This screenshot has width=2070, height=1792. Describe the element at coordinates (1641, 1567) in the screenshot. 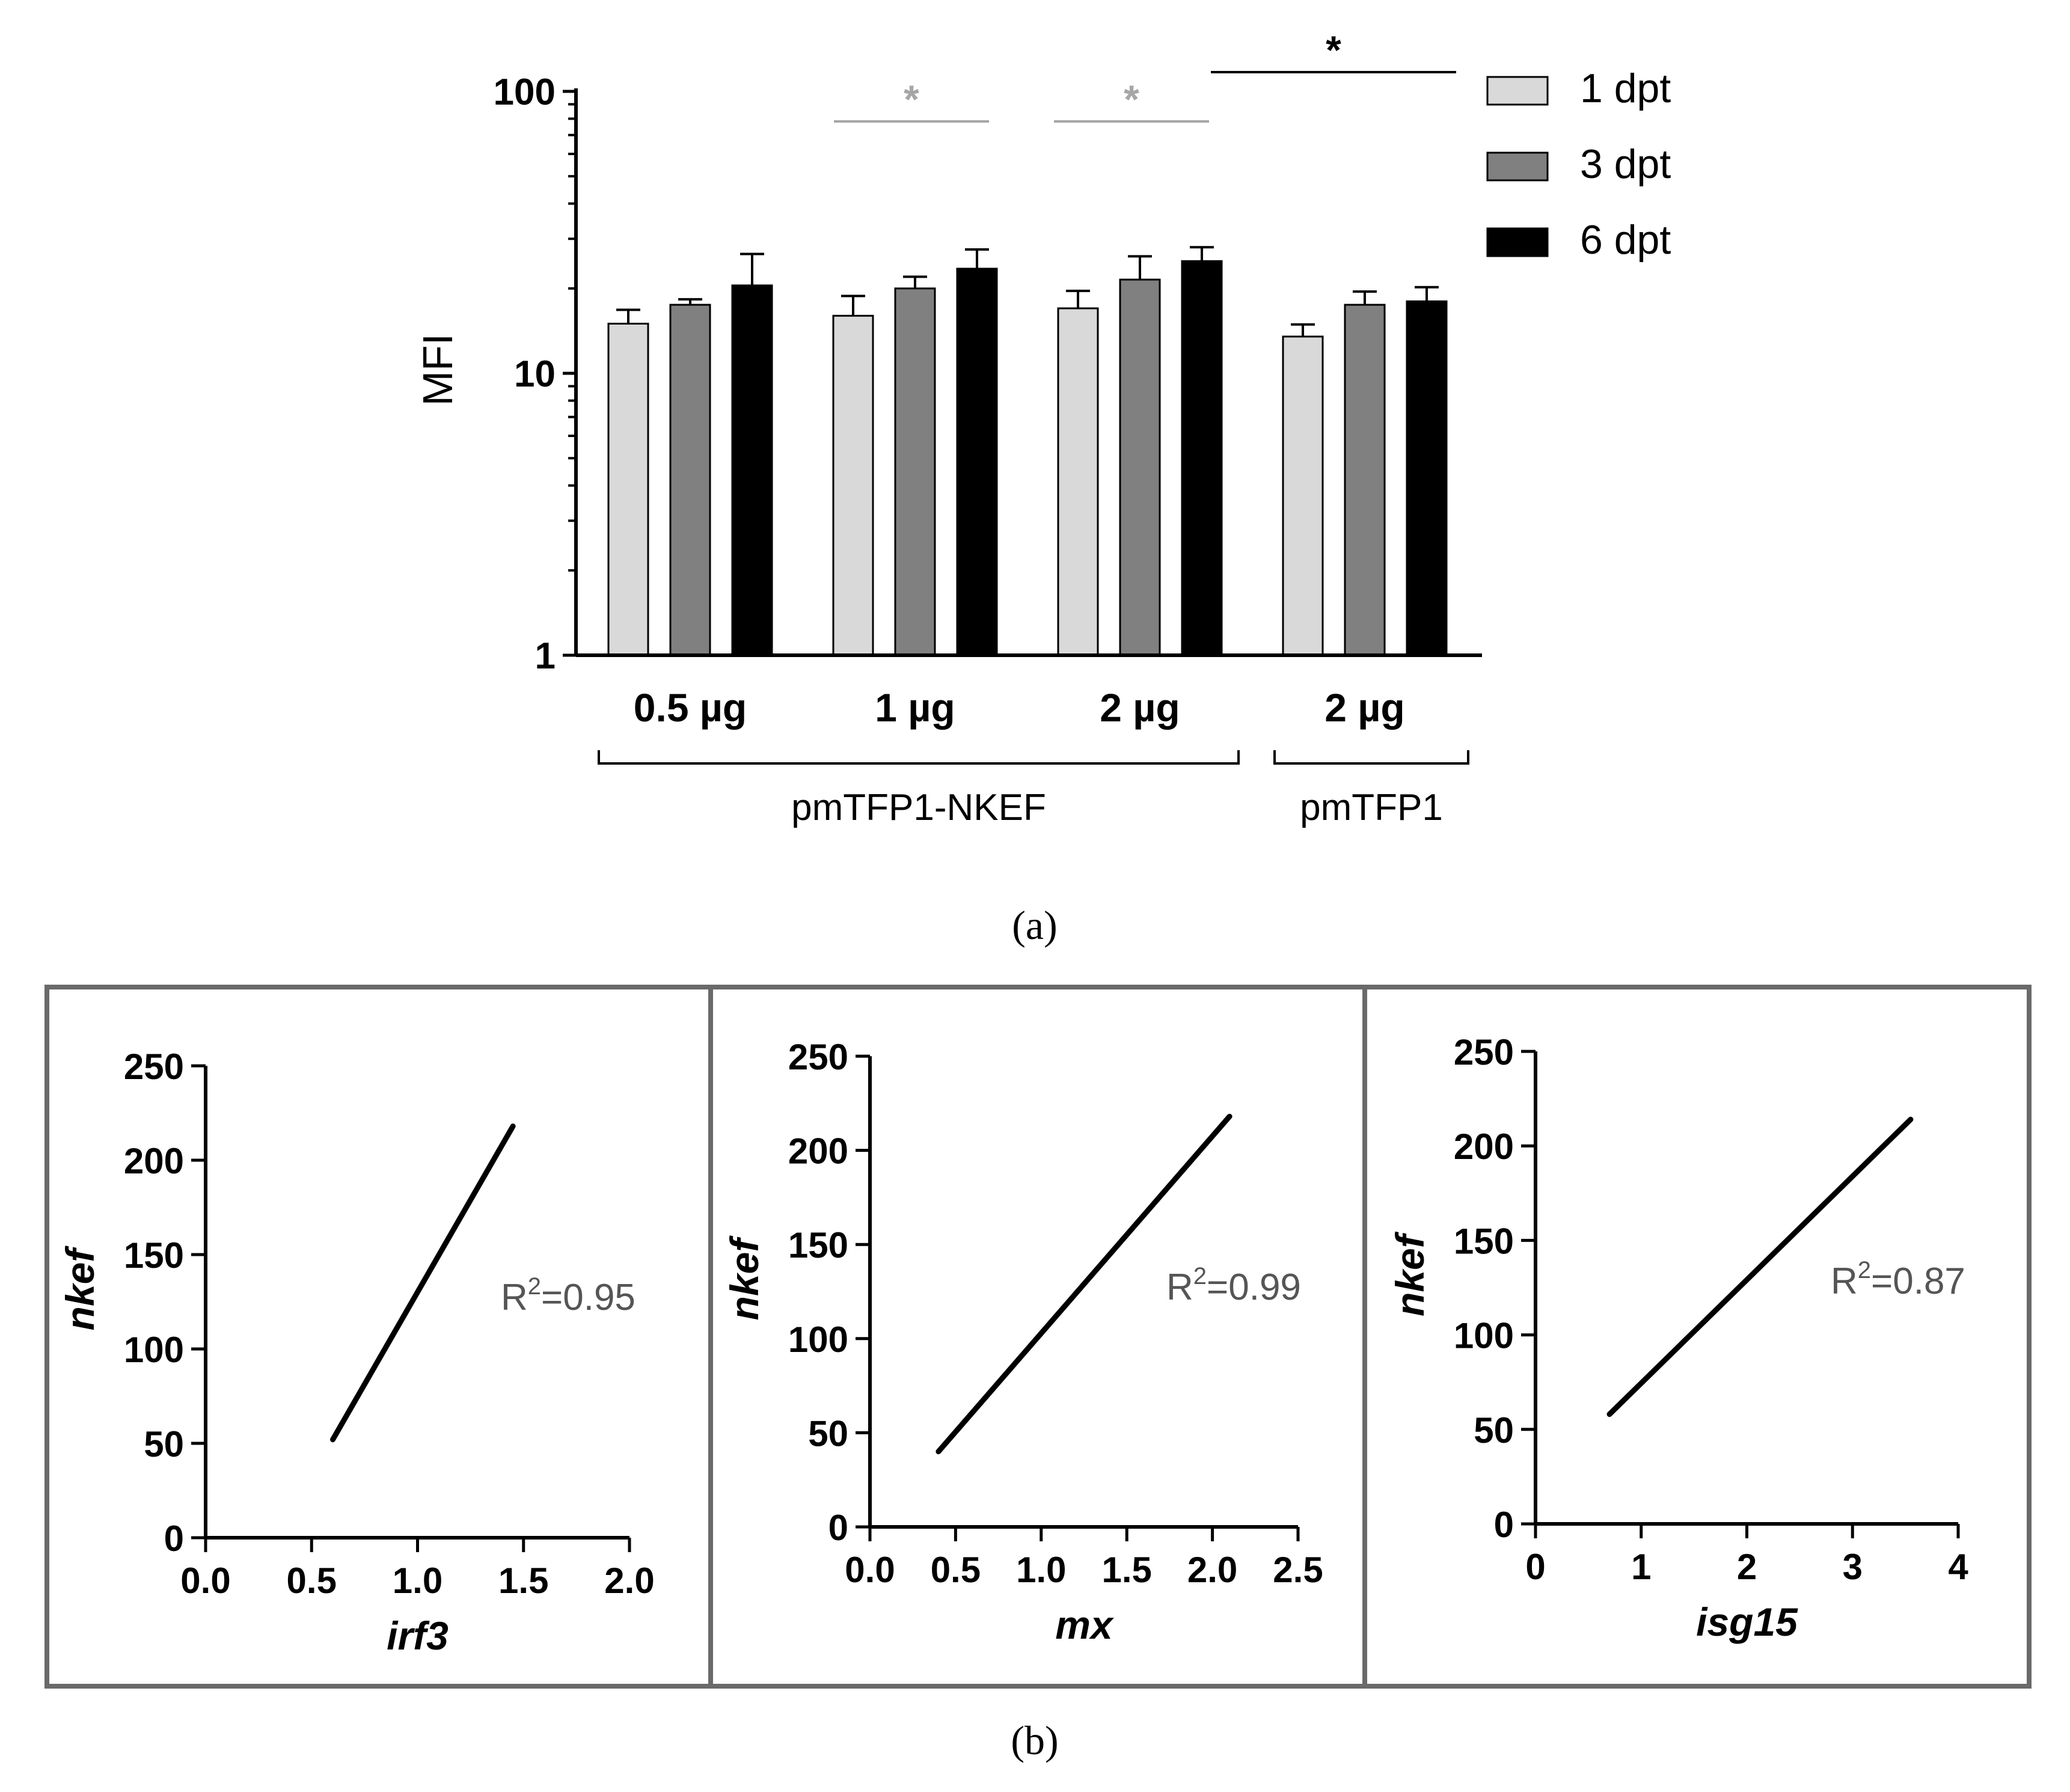

I see `x-tick-label: 1` at that location.